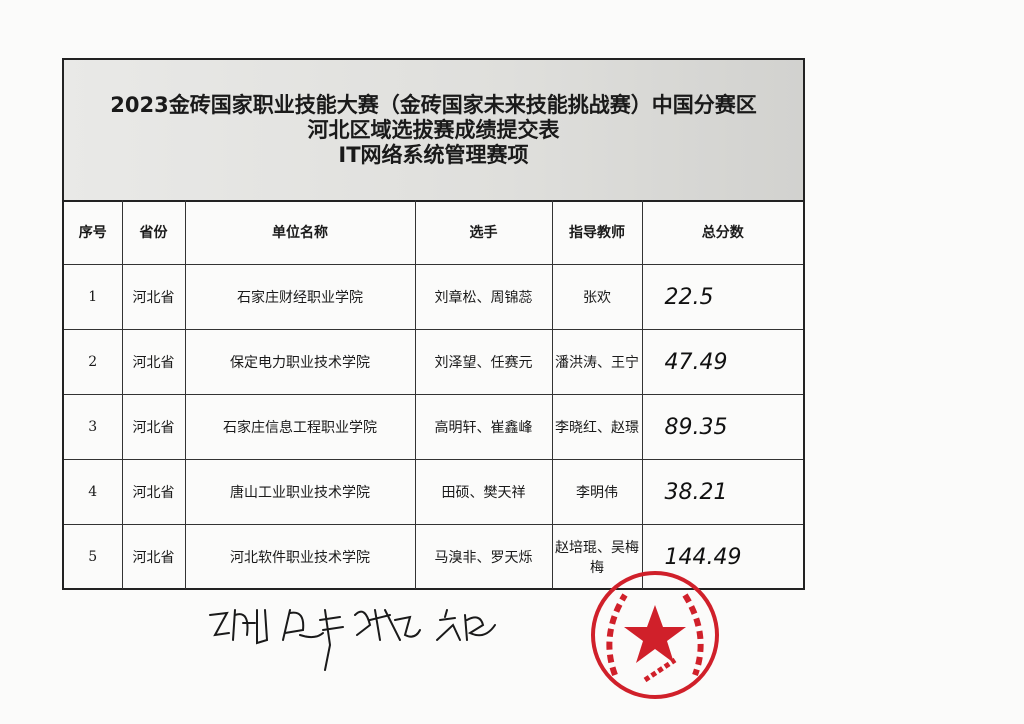 The image size is (1024, 724). I want to click on table-row: 1 河北省 石家庄财经职业学院 刘章松、周锦蕊 张欢 22.5, so click(433, 297).